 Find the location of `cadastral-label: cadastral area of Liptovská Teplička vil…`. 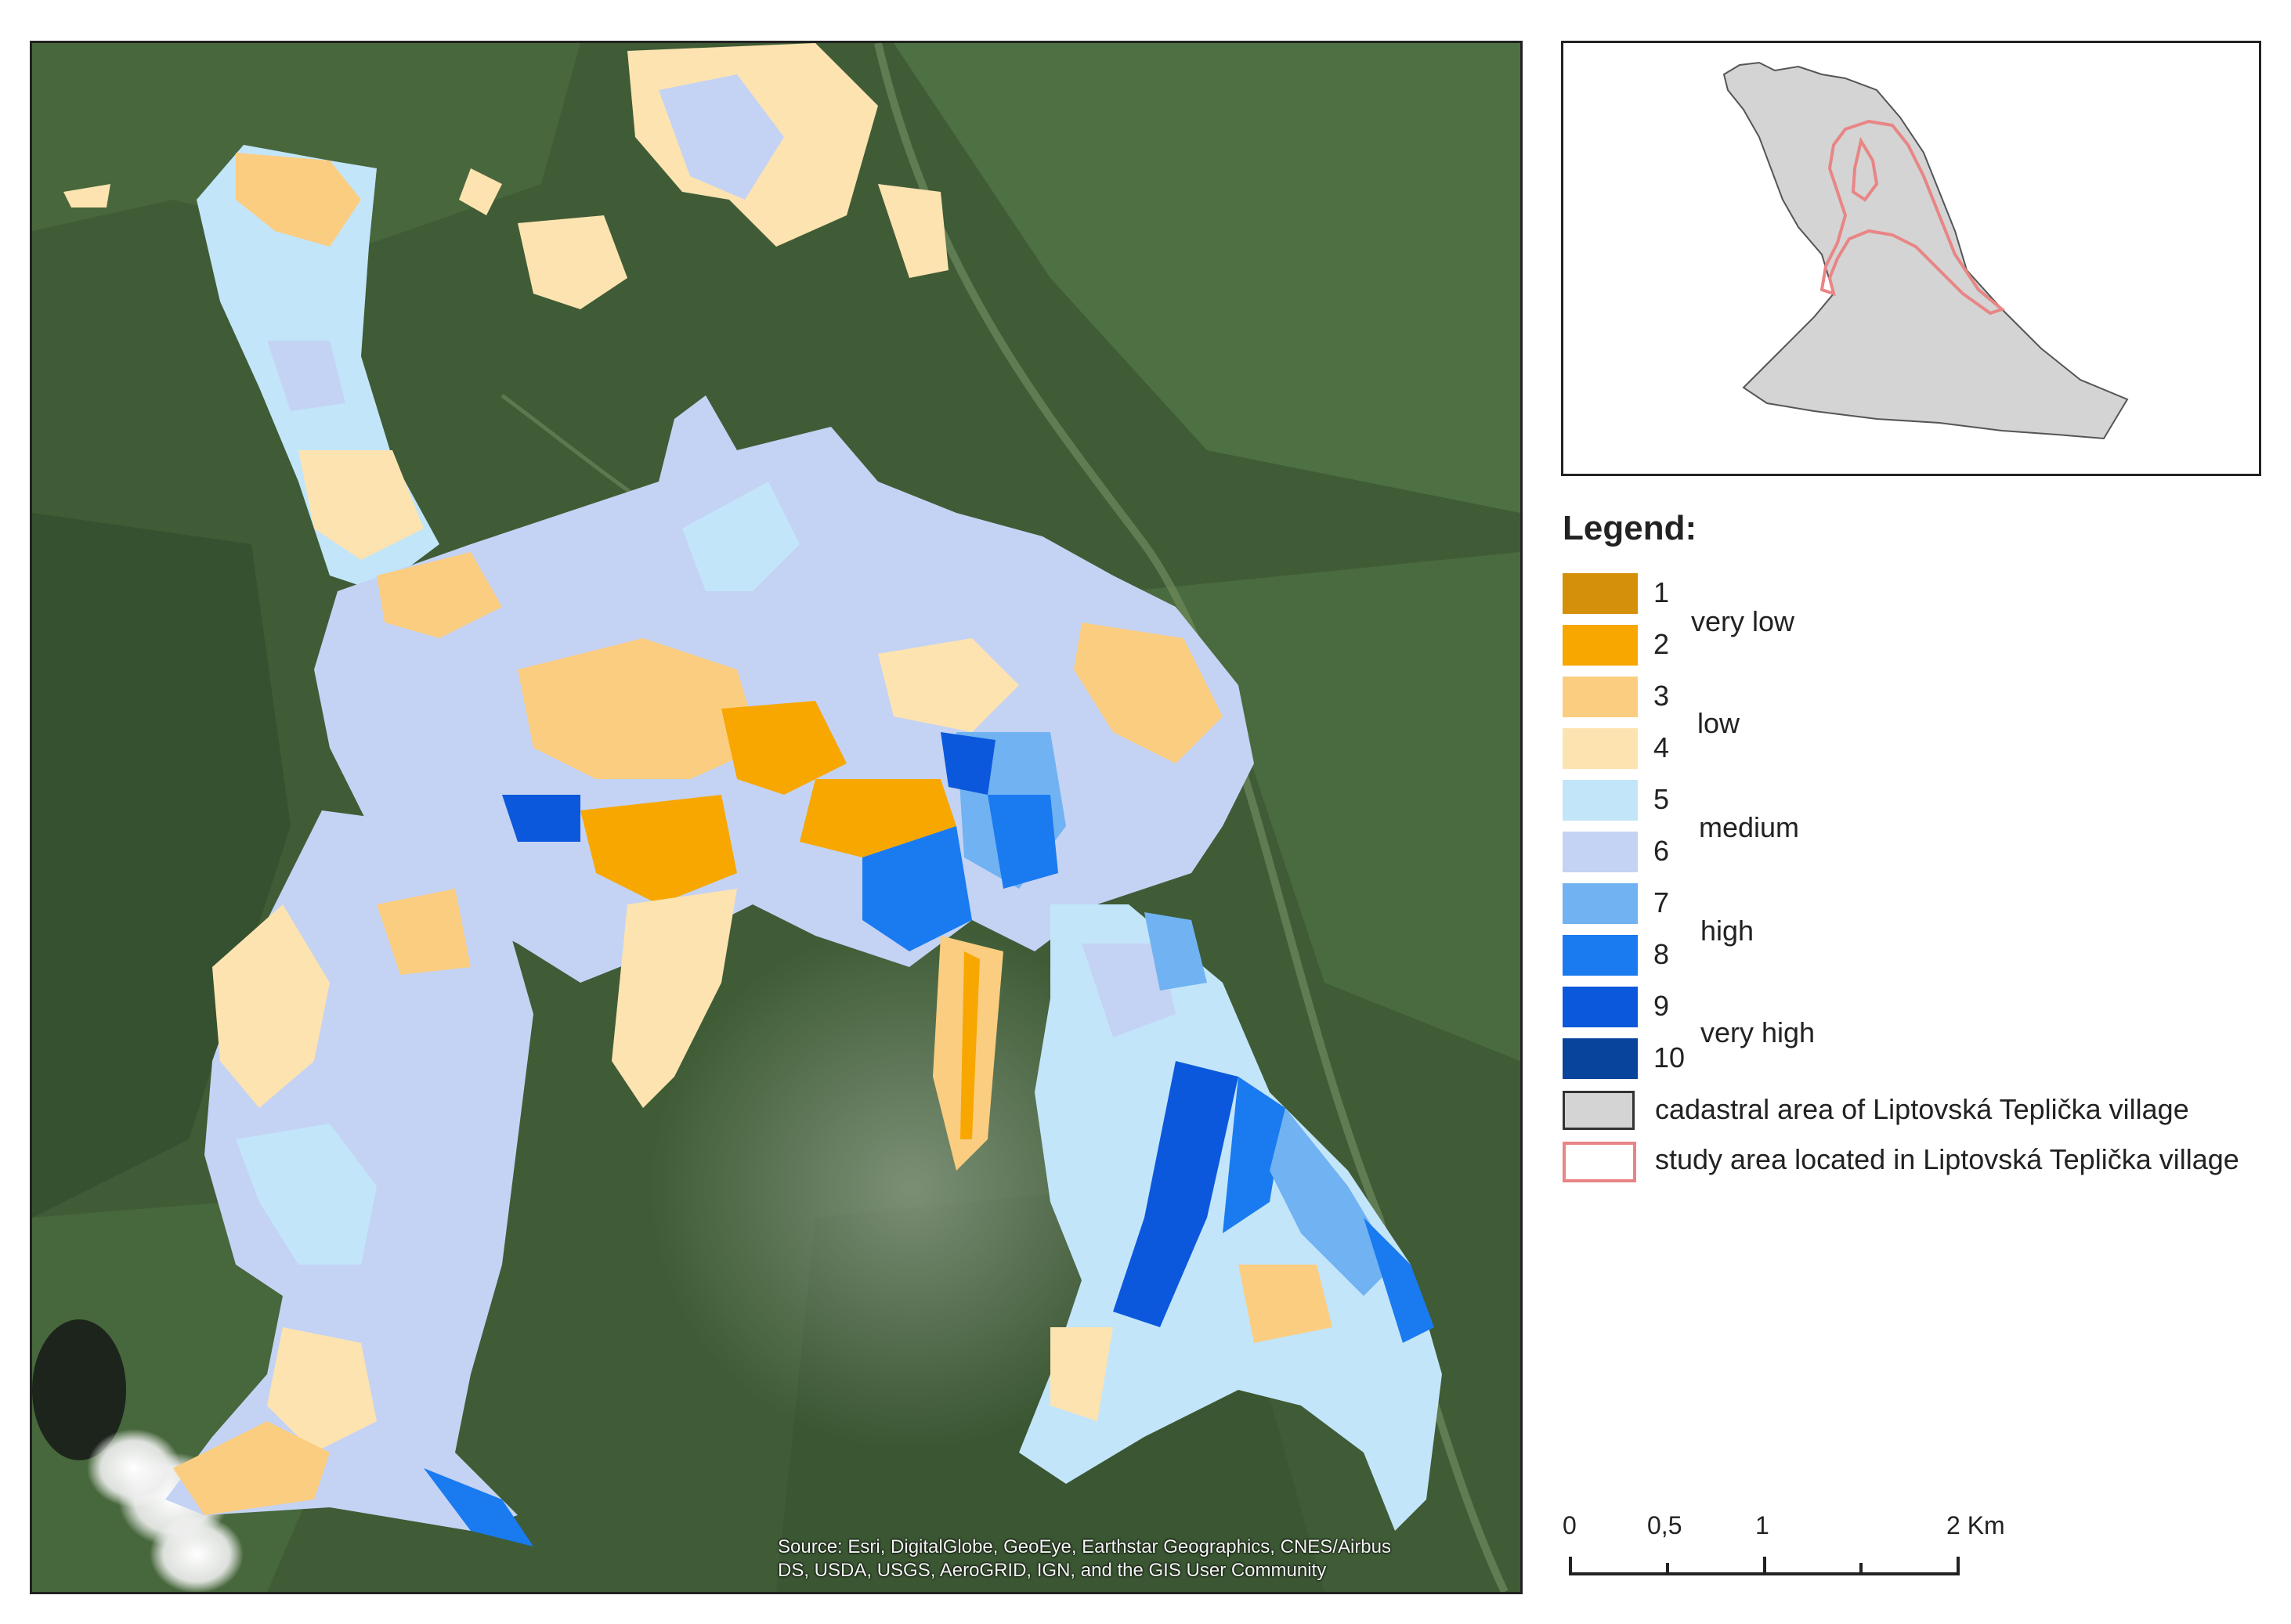

cadastral-label: cadastral area of Liptovská Teplička vil… is located at coordinates (1922, 1109).